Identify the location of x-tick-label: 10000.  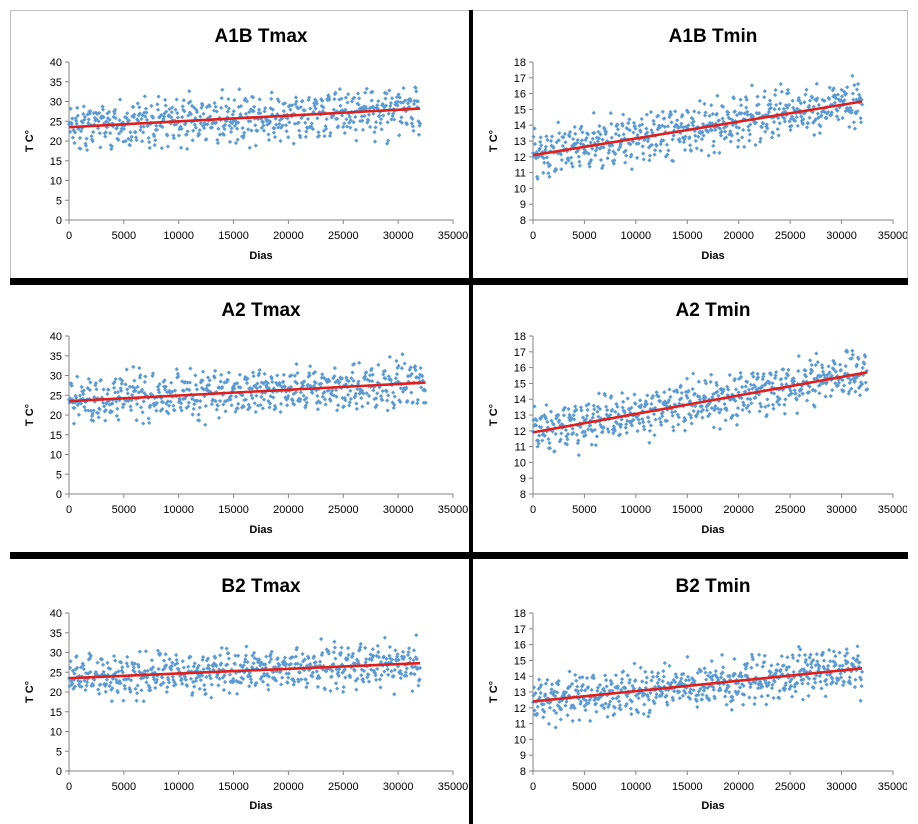
(636, 236).